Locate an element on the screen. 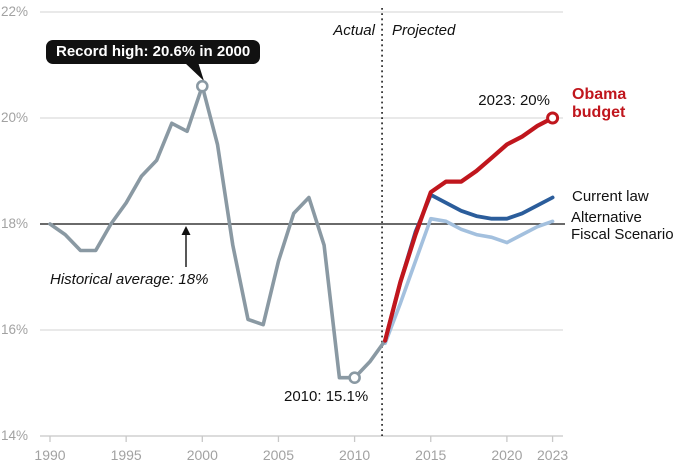 The image size is (680, 476). x-axis-label-2005: 2005 is located at coordinates (278, 455).